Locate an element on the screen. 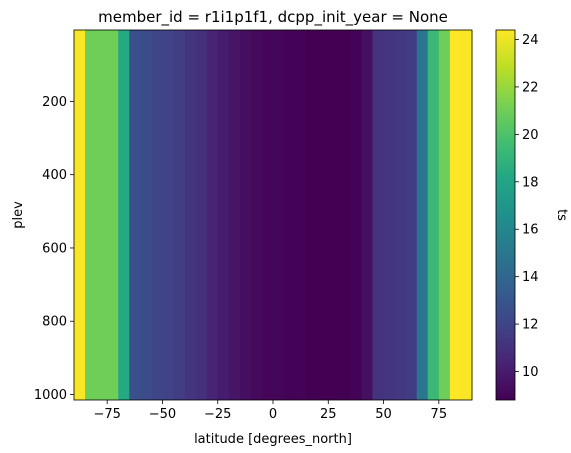  y-axis: 200 400 600 800 1000 is located at coordinates (54, 249).